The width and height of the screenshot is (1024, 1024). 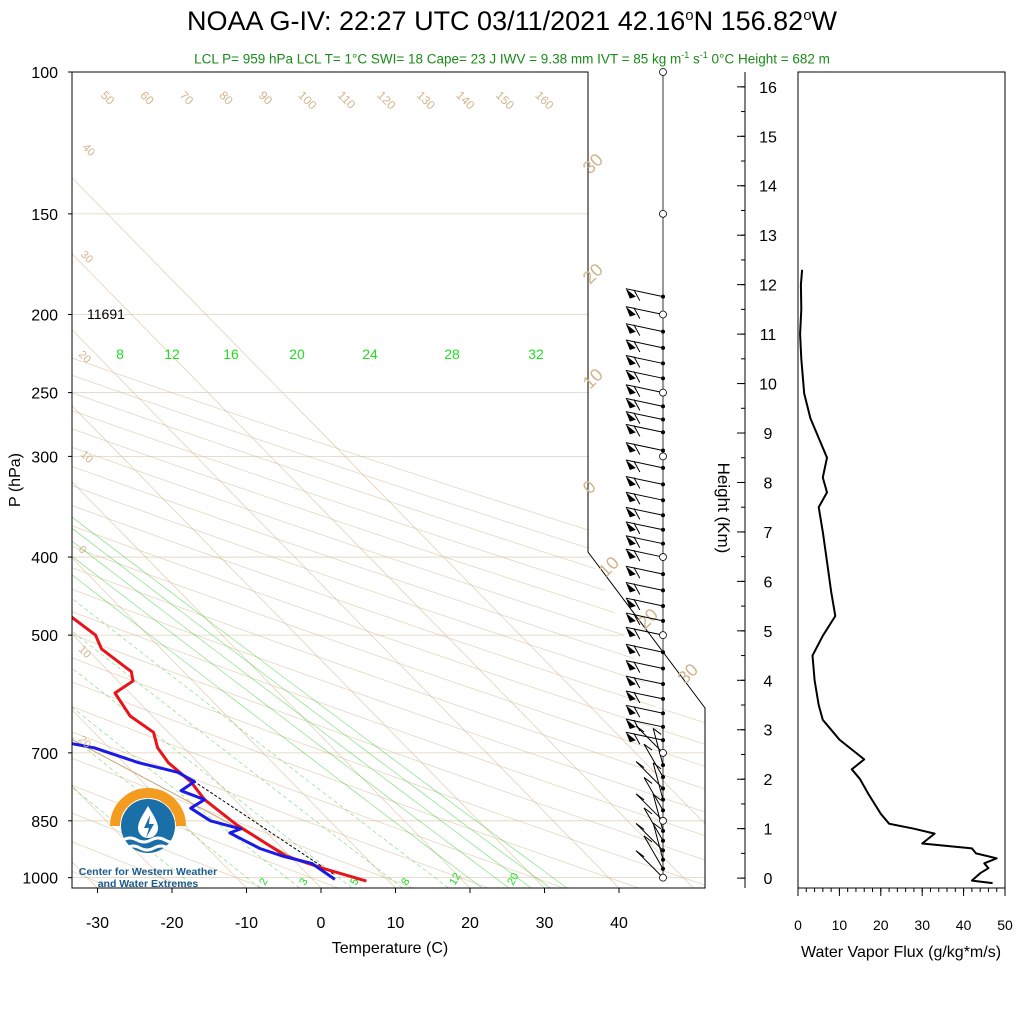 I want to click on dry-adiabat-label: 150, so click(x=505, y=100).